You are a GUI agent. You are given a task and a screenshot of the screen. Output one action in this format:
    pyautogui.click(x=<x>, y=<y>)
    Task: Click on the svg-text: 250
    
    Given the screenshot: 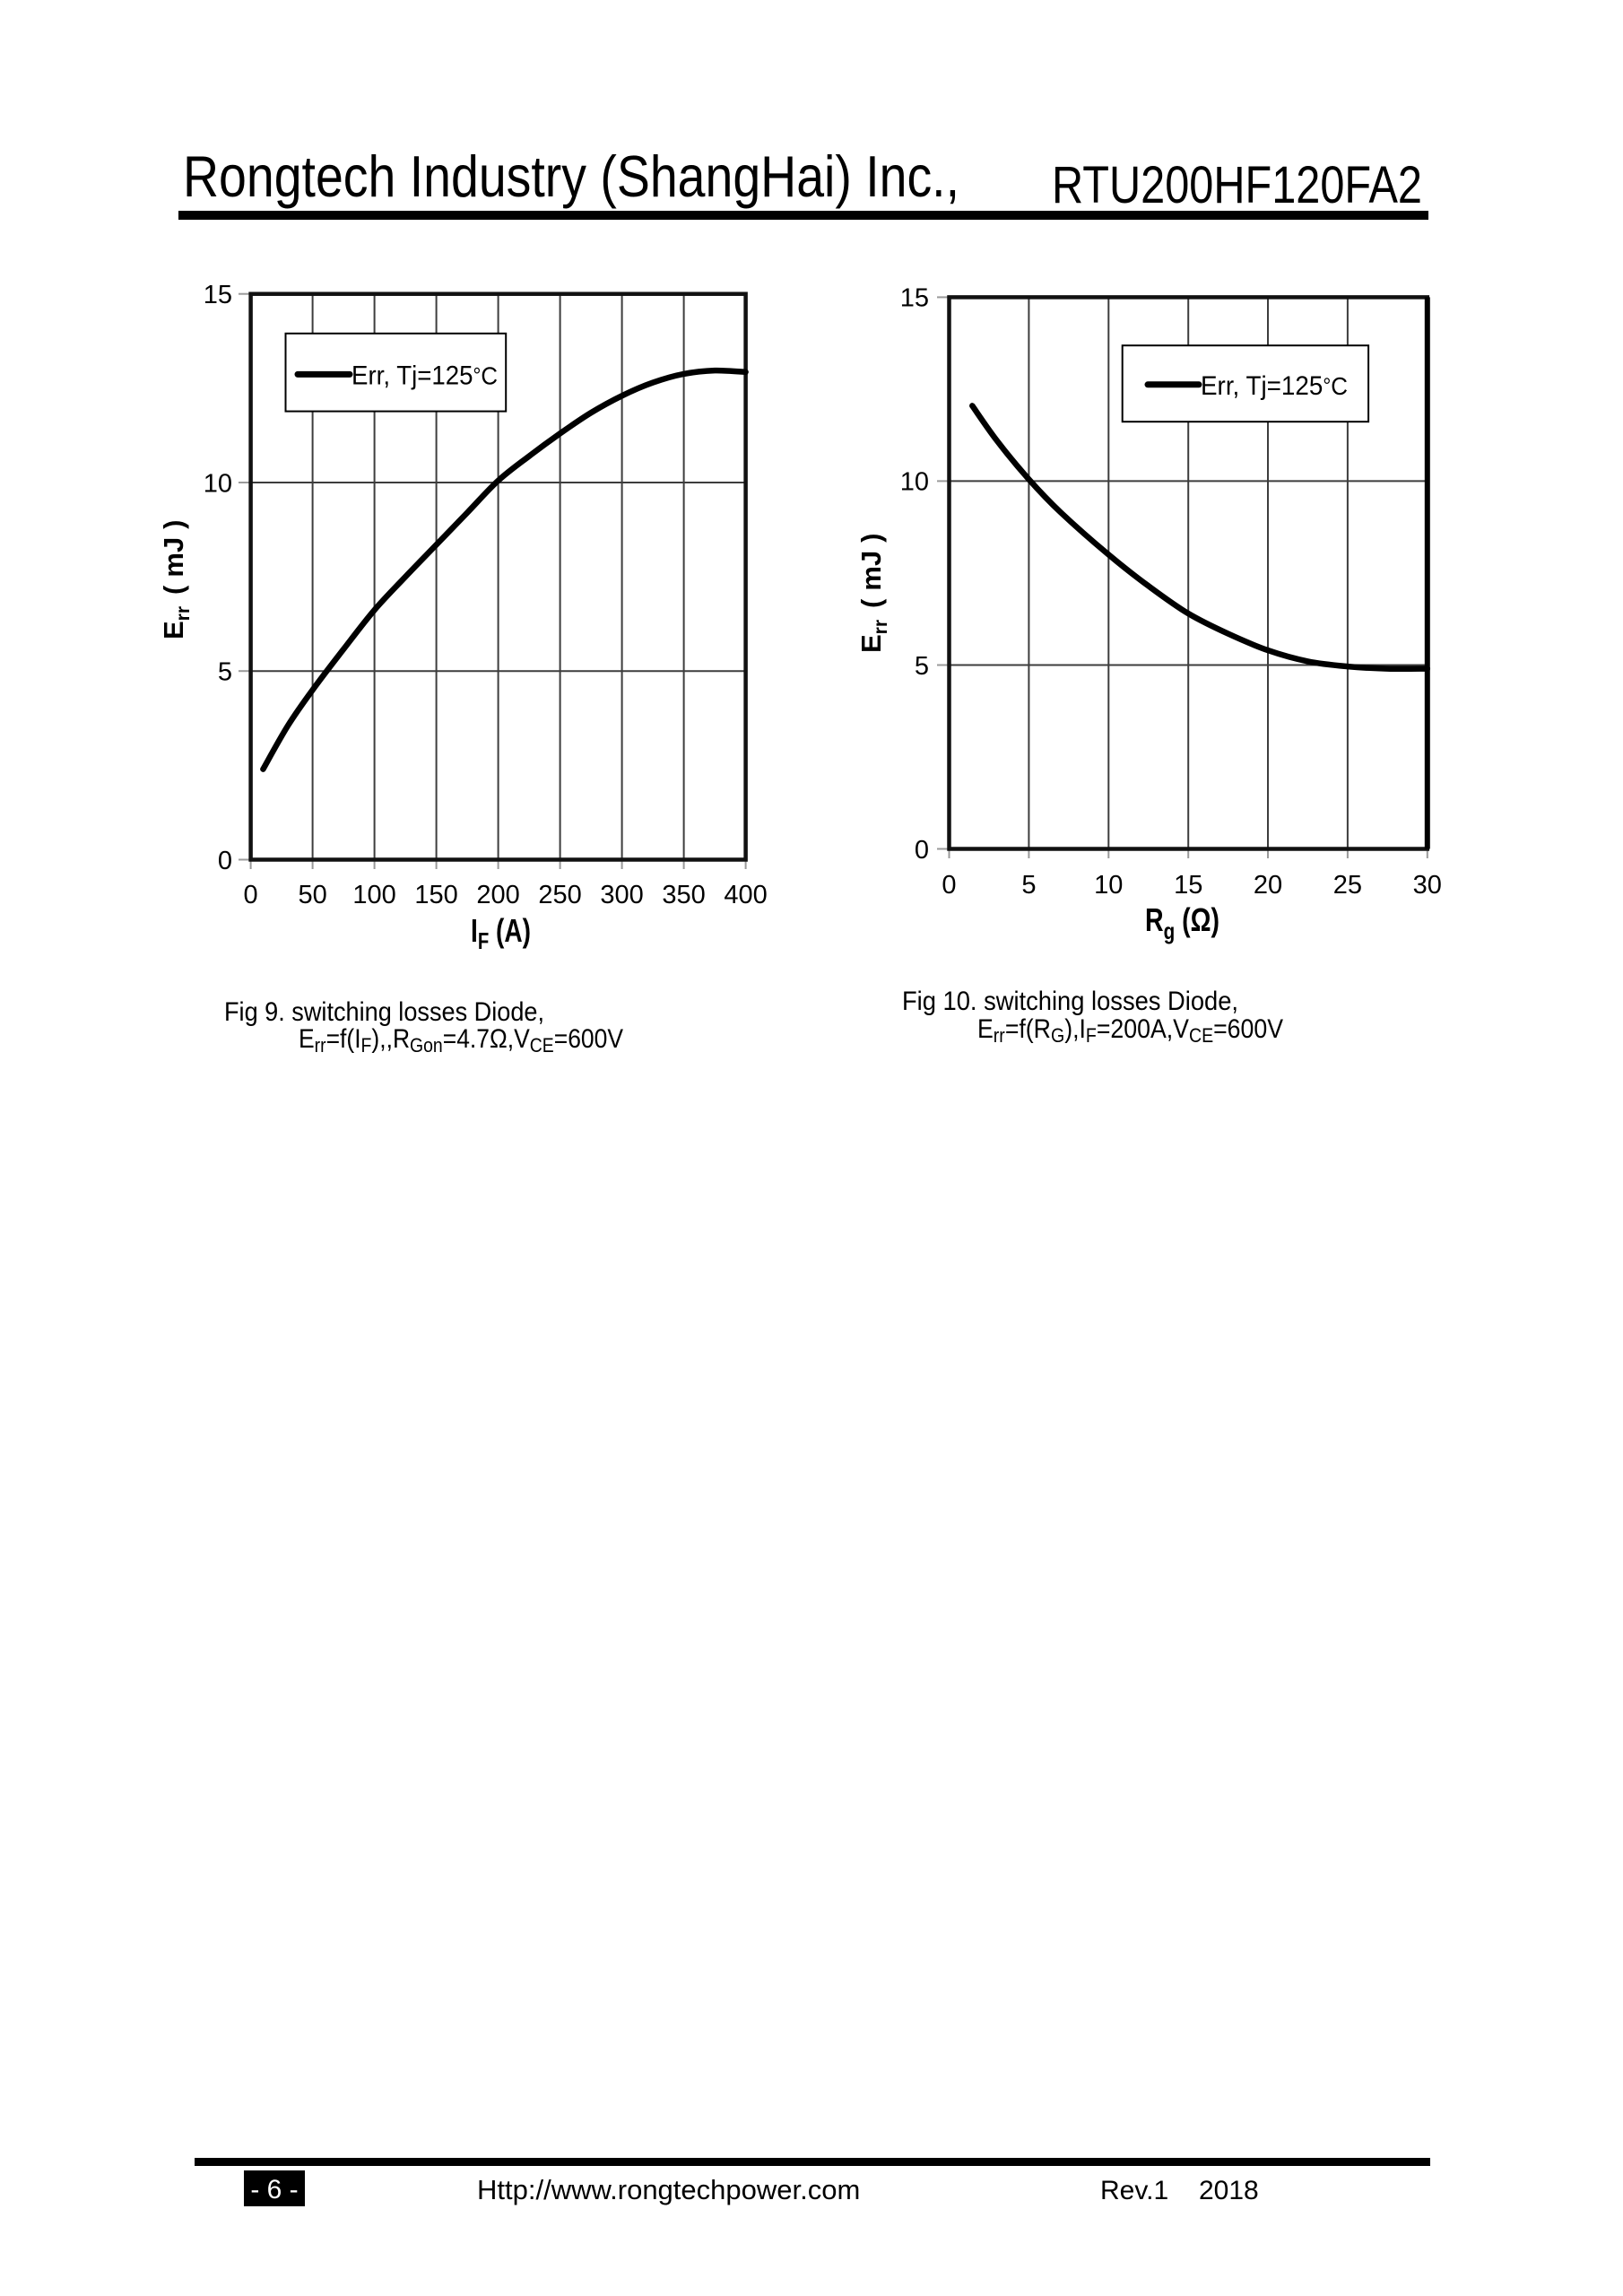 What is the action you would take?
    pyautogui.click(x=559, y=895)
    